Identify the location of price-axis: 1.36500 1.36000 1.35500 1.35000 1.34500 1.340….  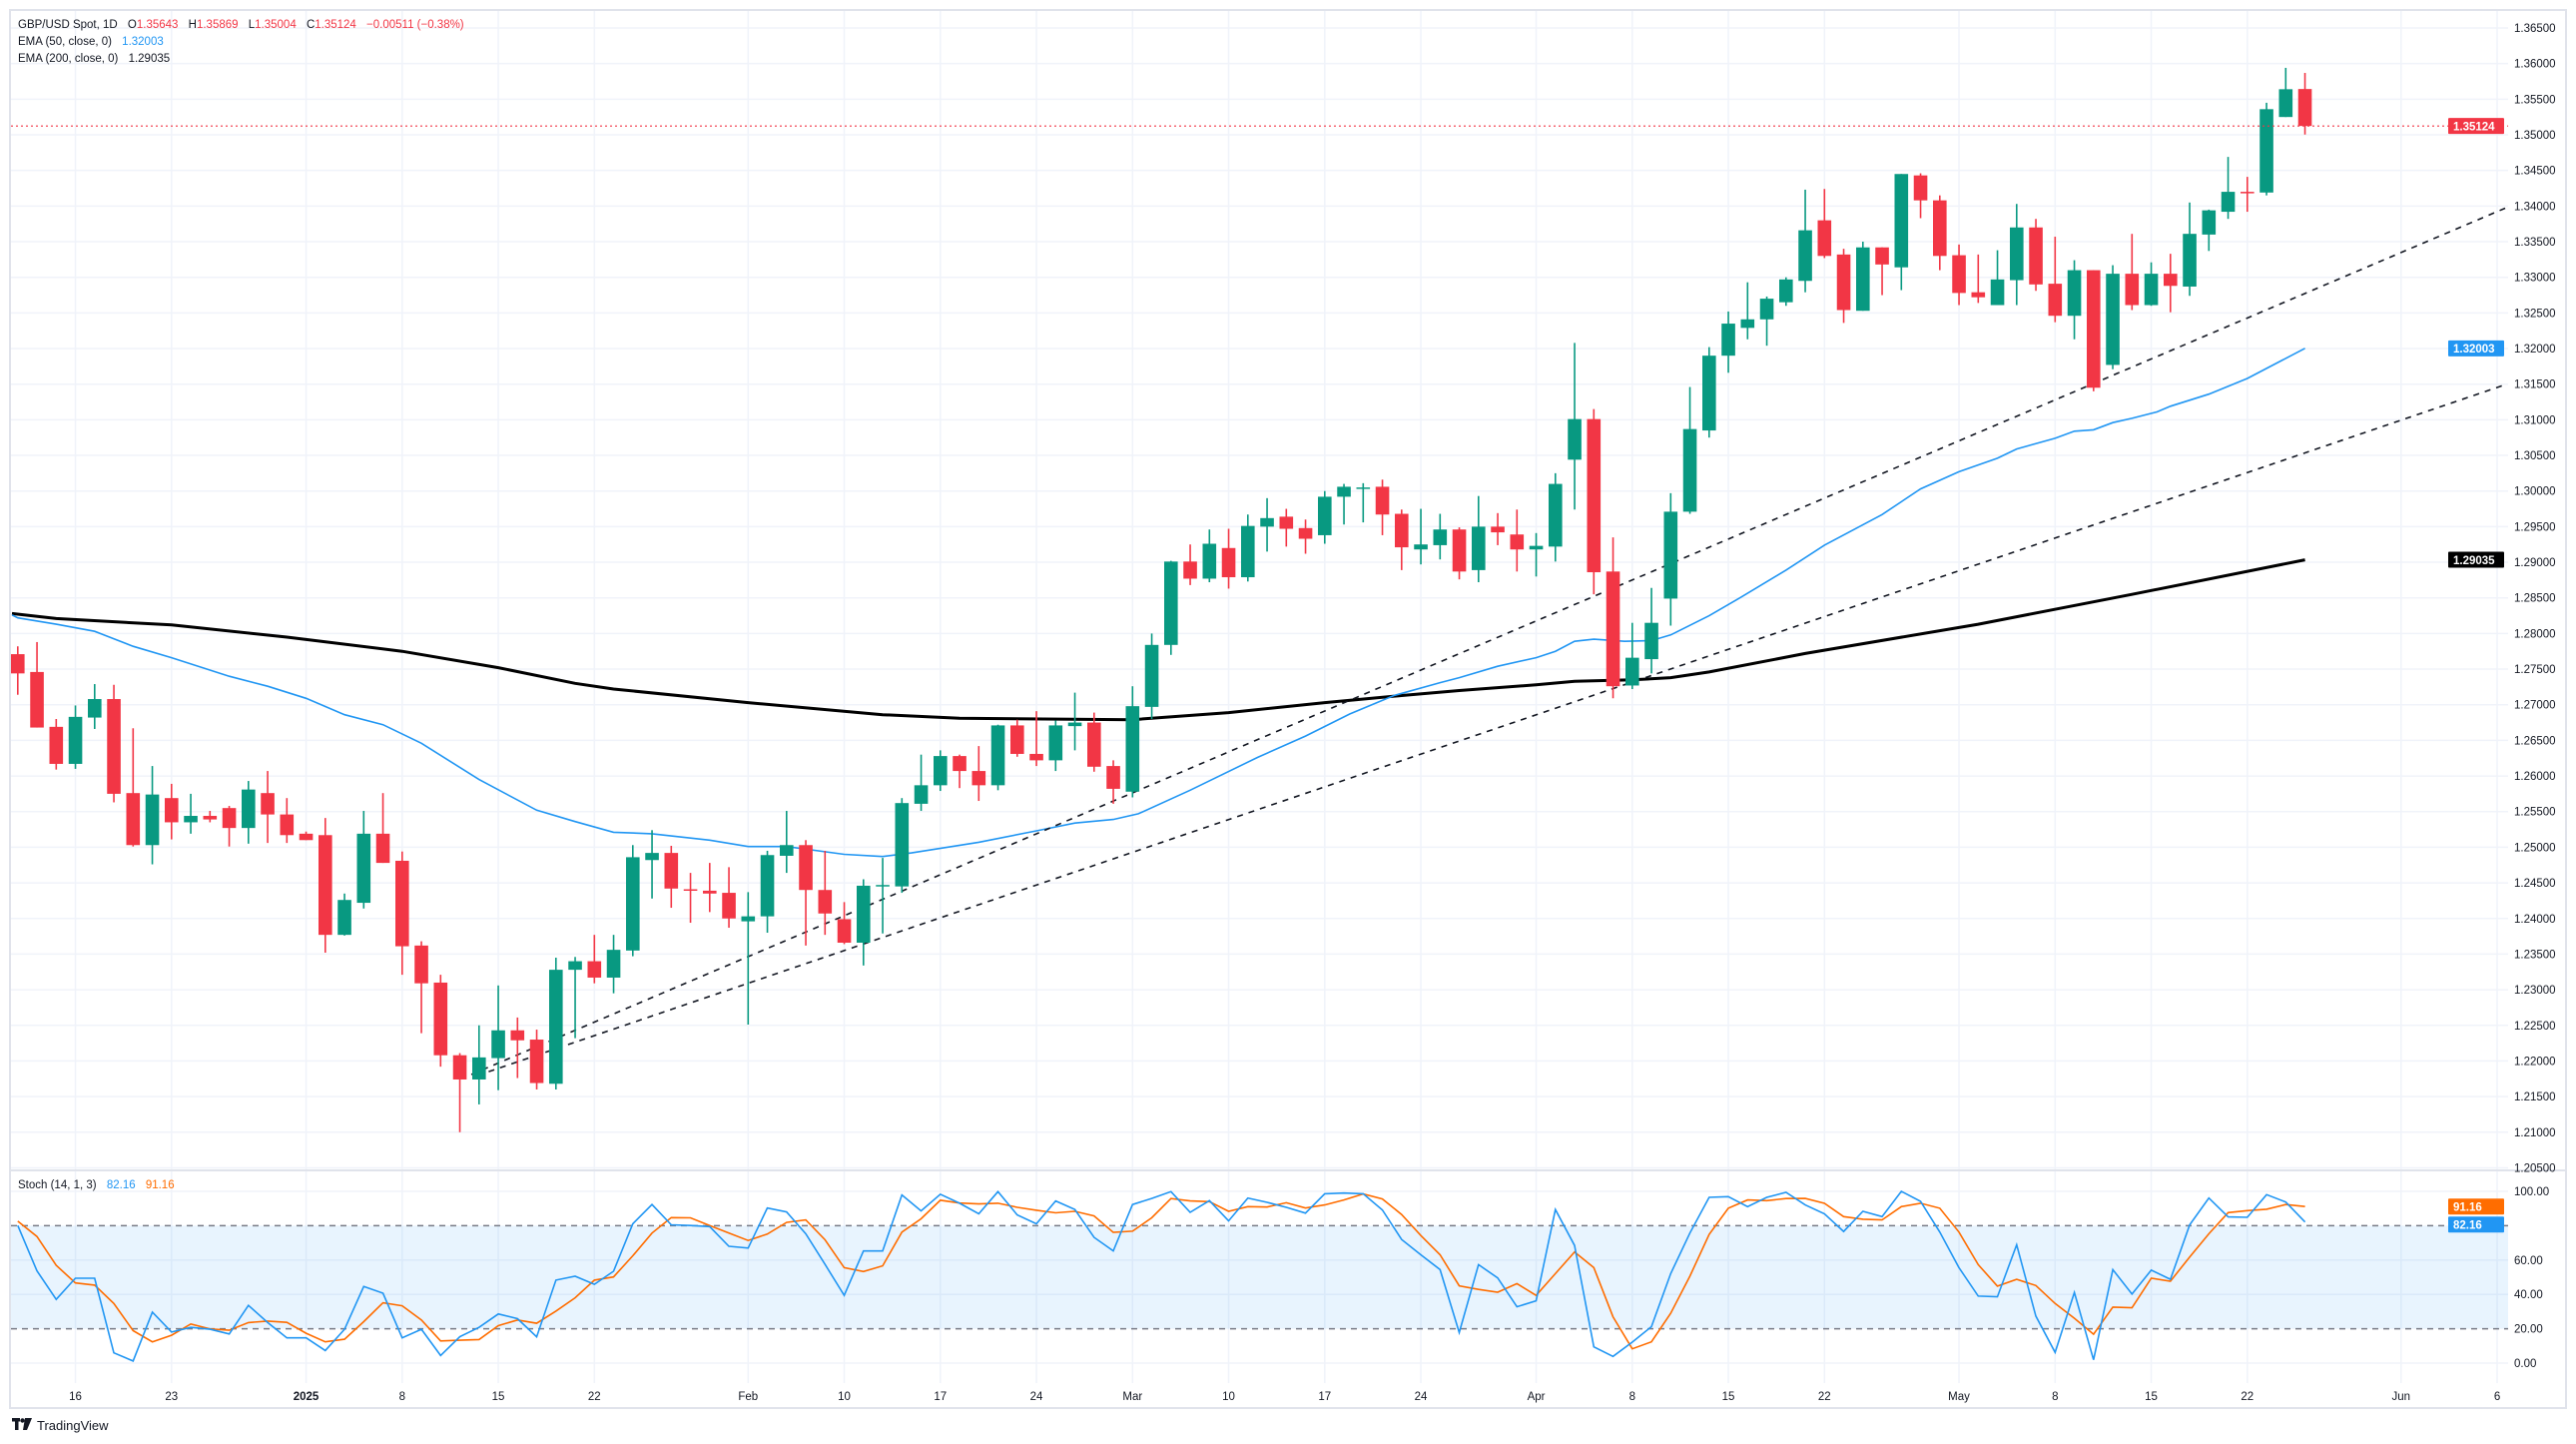
(2535, 599).